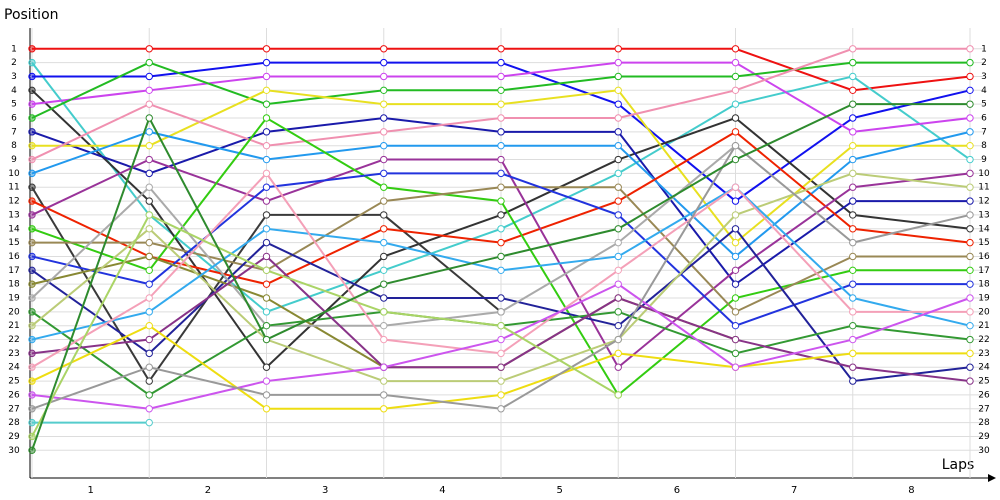  Describe the element at coordinates (984, 229) in the screenshot. I see `y-tick-label: 14` at that location.